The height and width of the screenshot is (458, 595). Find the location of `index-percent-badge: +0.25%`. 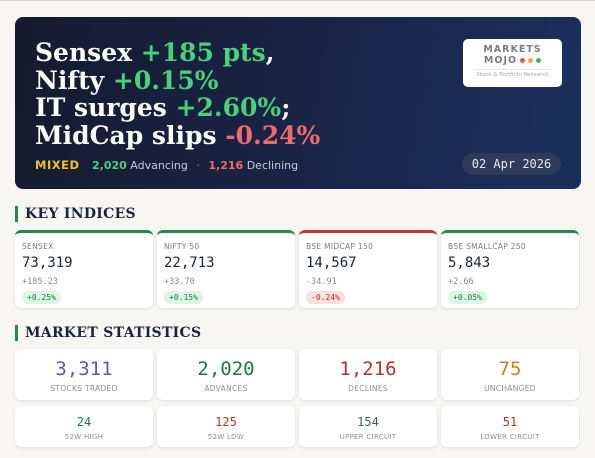

index-percent-badge: +0.25% is located at coordinates (41, 297).